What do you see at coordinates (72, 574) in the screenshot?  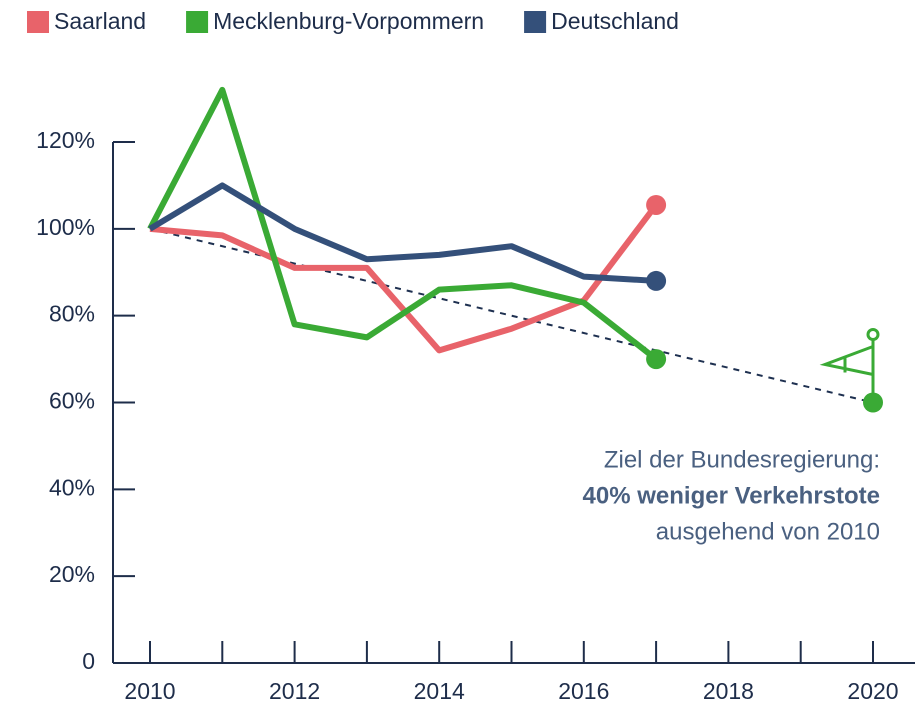 I see `y-tick-label: 20%` at bounding box center [72, 574].